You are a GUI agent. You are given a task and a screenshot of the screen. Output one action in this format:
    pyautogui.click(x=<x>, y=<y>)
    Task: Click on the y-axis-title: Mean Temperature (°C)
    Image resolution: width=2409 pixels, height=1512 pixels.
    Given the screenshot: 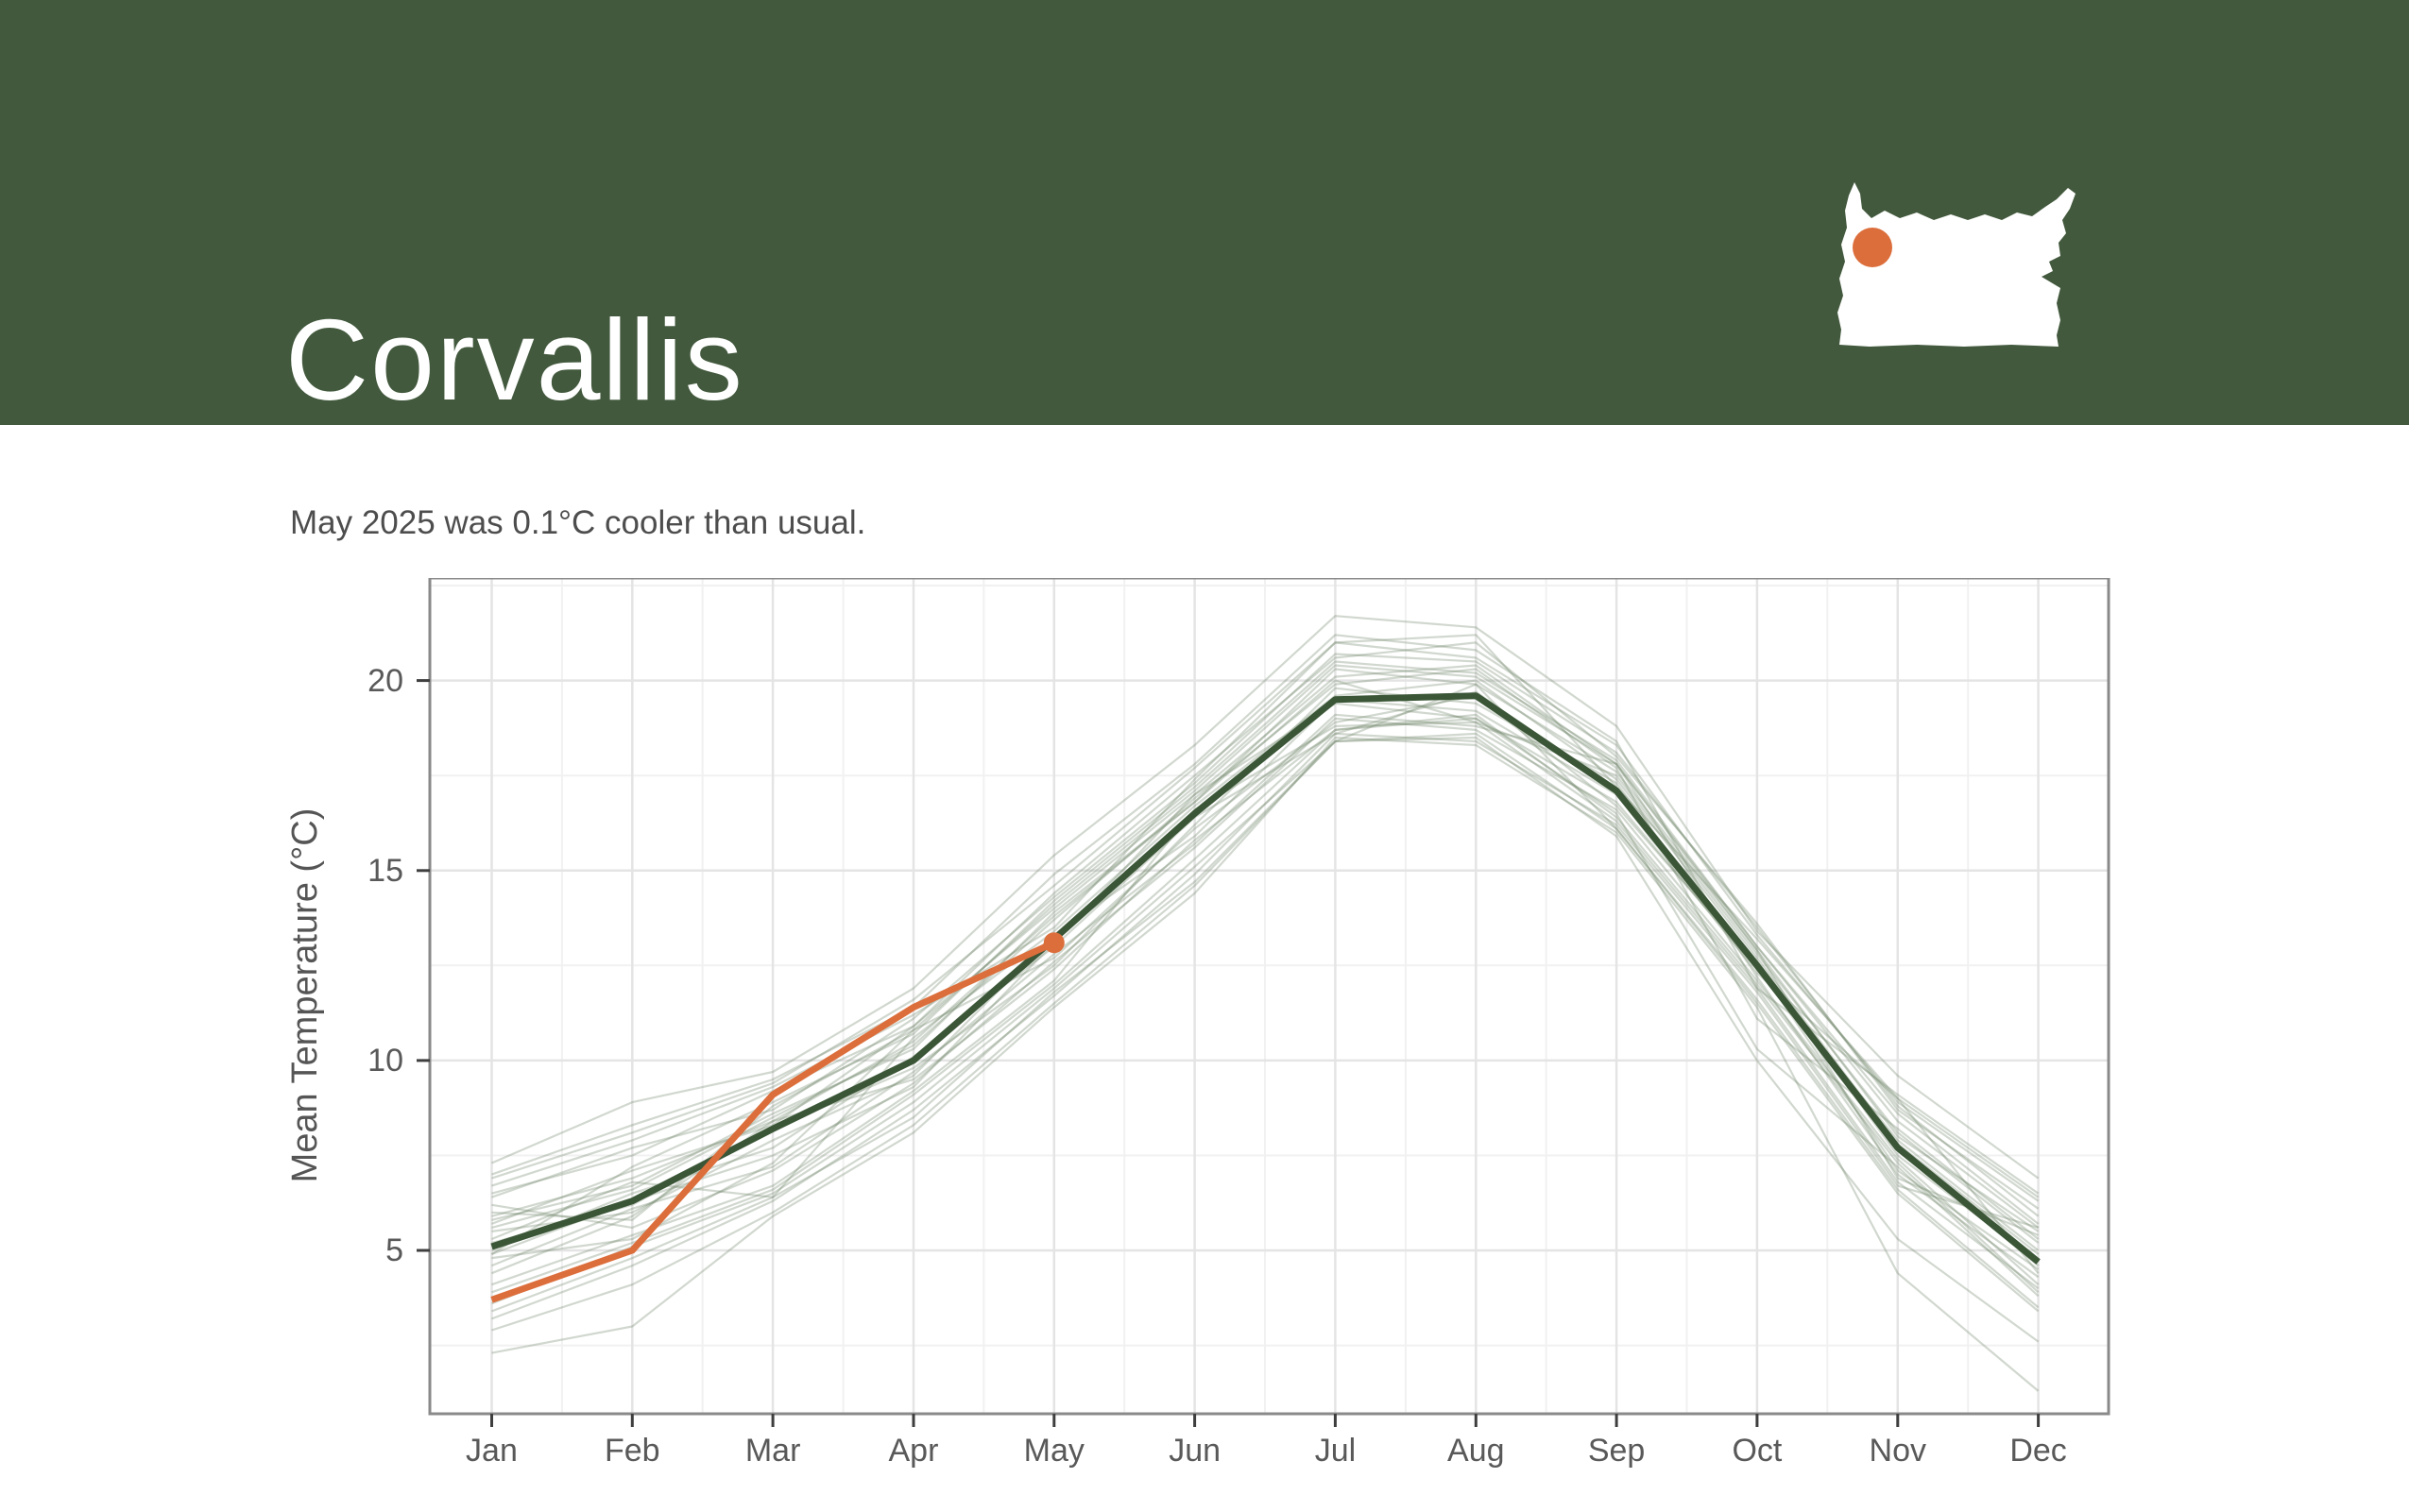 What is the action you would take?
    pyautogui.click(x=305, y=995)
    